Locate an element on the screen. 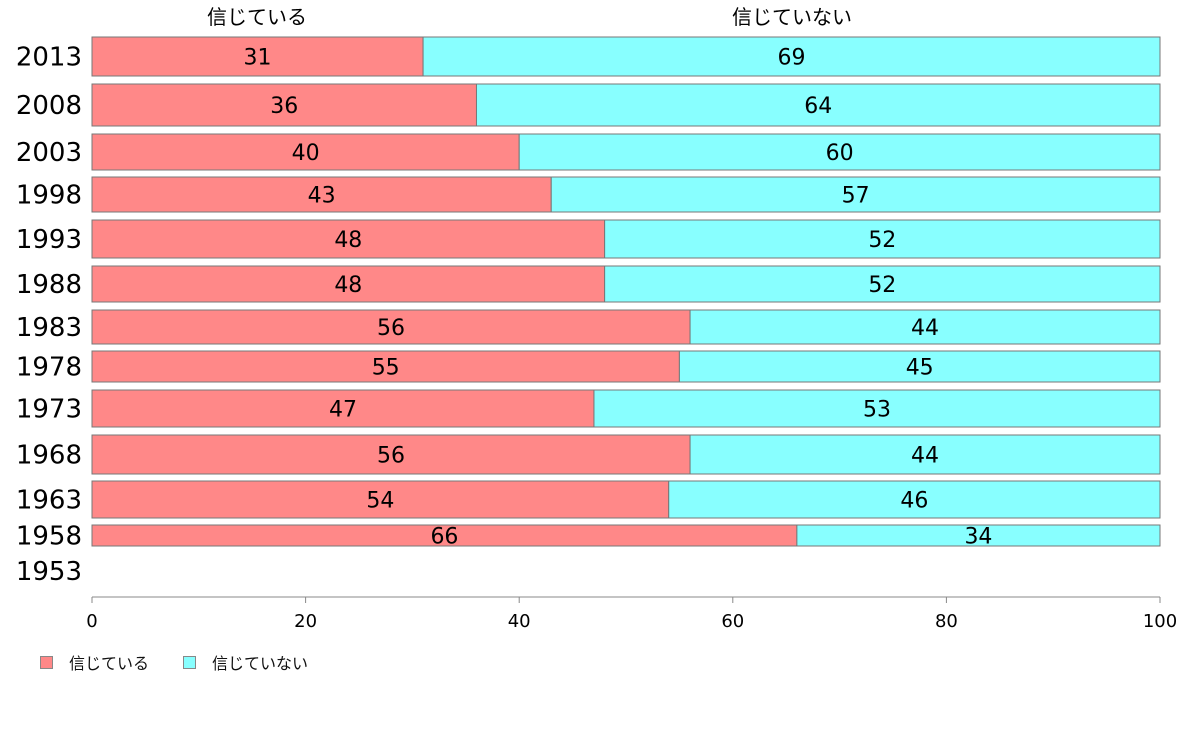 The height and width of the screenshot is (736, 1188). x-tick-label: 0 is located at coordinates (91, 621).